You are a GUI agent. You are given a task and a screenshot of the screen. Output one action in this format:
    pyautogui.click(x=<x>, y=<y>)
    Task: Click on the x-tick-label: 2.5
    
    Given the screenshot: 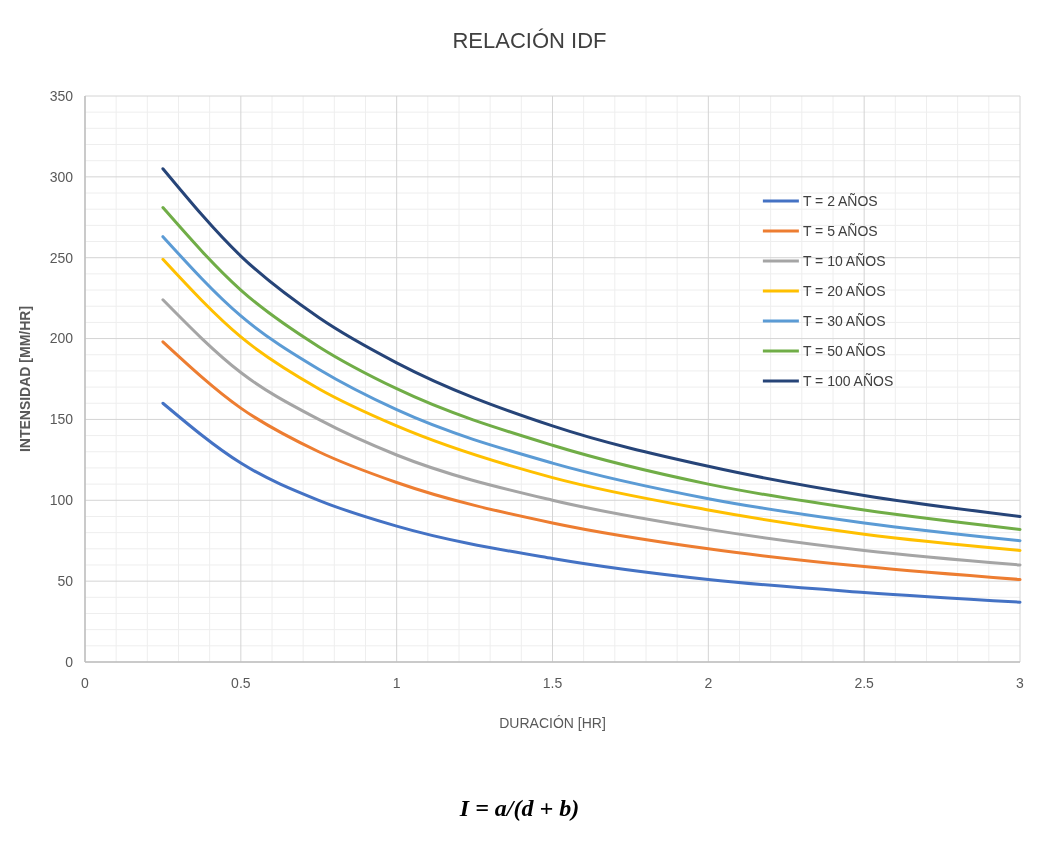 What is the action you would take?
    pyautogui.click(x=864, y=683)
    